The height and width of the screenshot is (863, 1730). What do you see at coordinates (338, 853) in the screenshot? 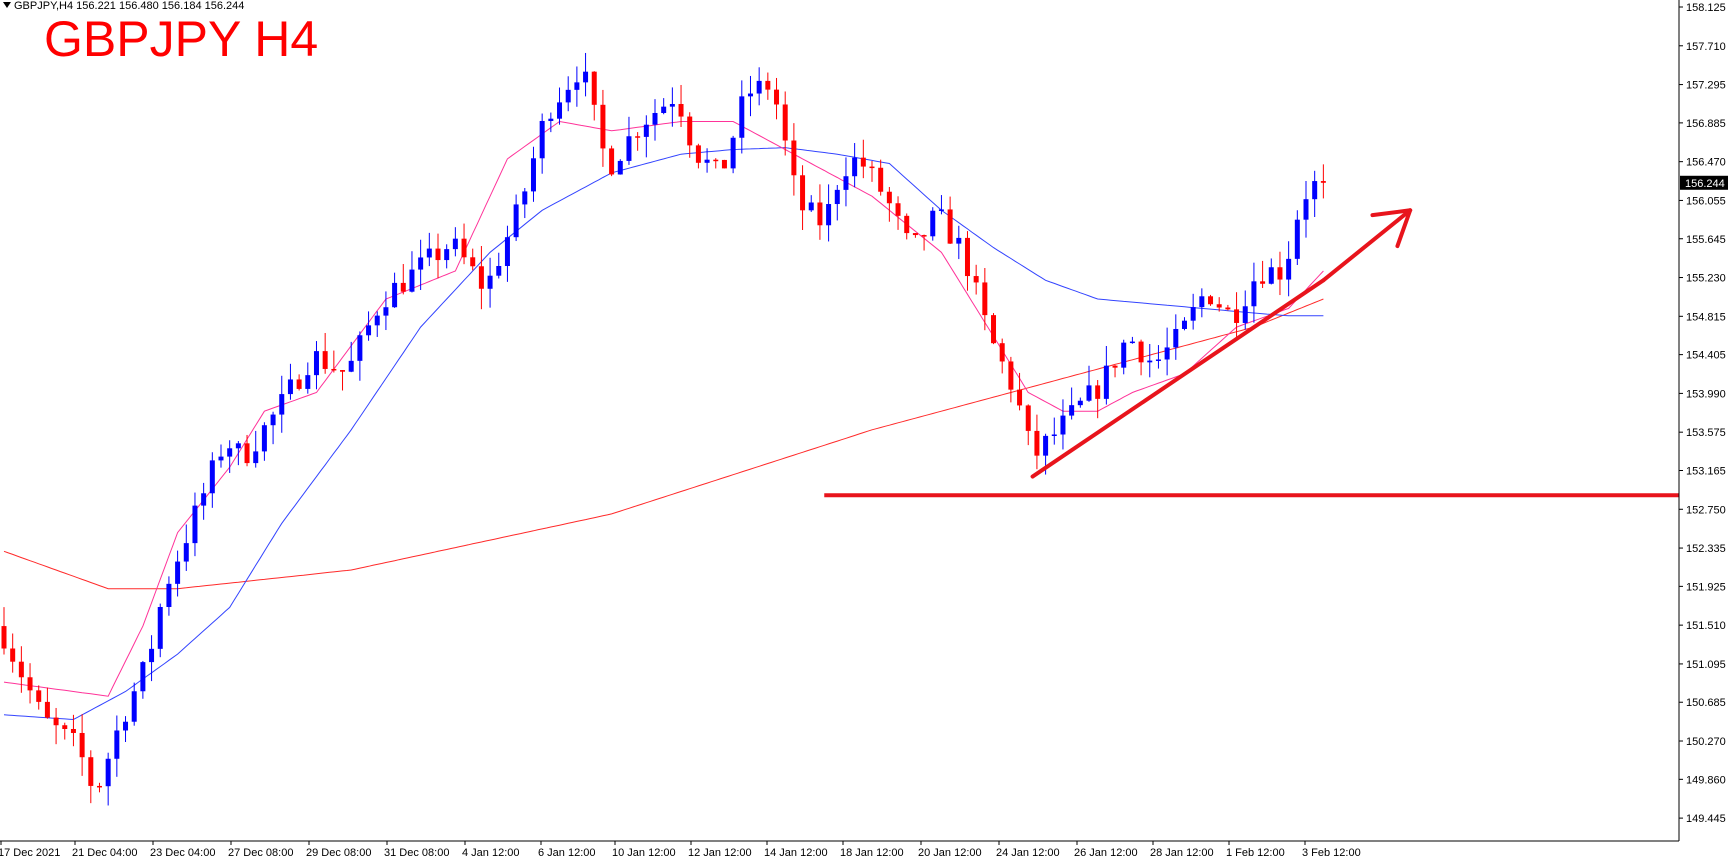
I see `x-tick-label: 29 Dec 08:00` at bounding box center [338, 853].